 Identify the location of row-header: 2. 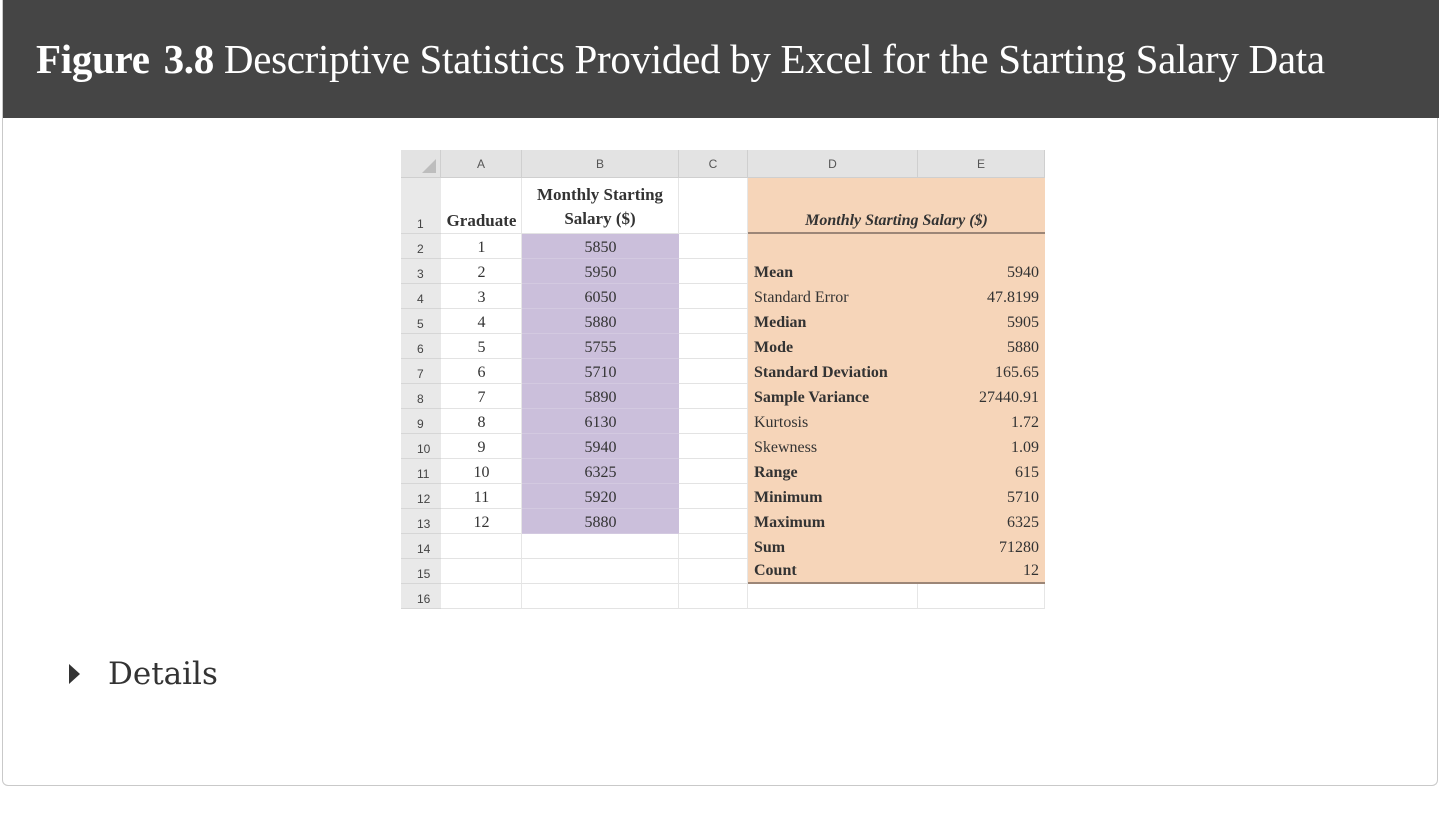
(421, 246).